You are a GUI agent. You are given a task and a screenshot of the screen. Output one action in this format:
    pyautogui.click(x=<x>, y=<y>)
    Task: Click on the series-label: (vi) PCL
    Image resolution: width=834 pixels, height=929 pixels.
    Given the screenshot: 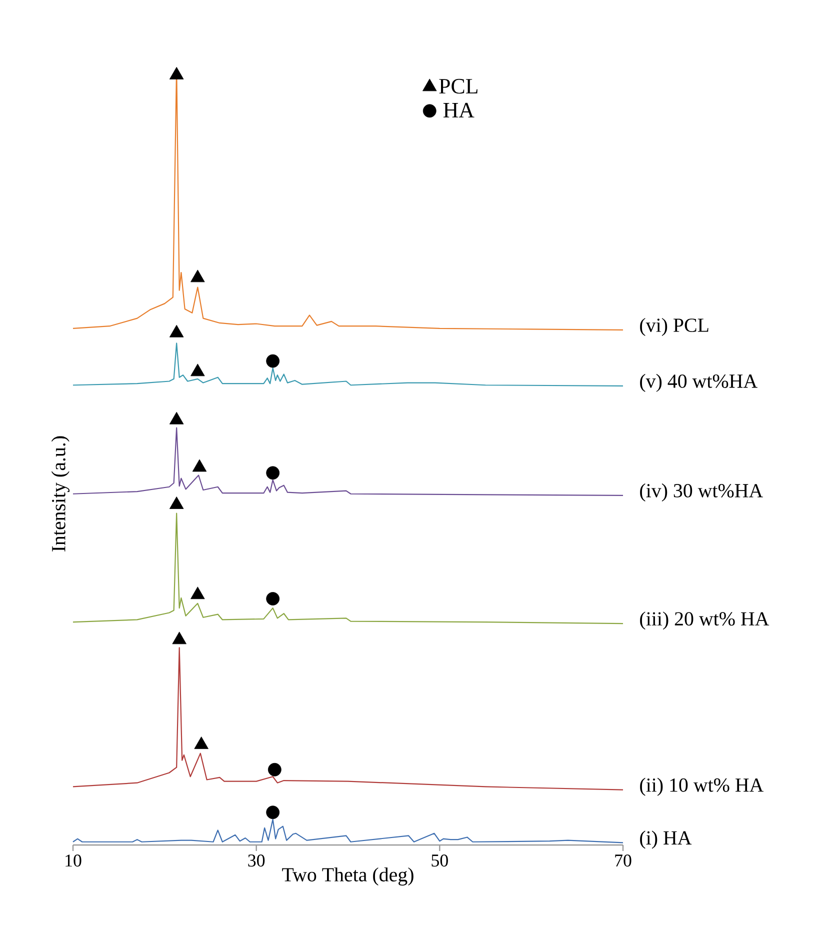 What is the action you would take?
    pyautogui.click(x=674, y=327)
    